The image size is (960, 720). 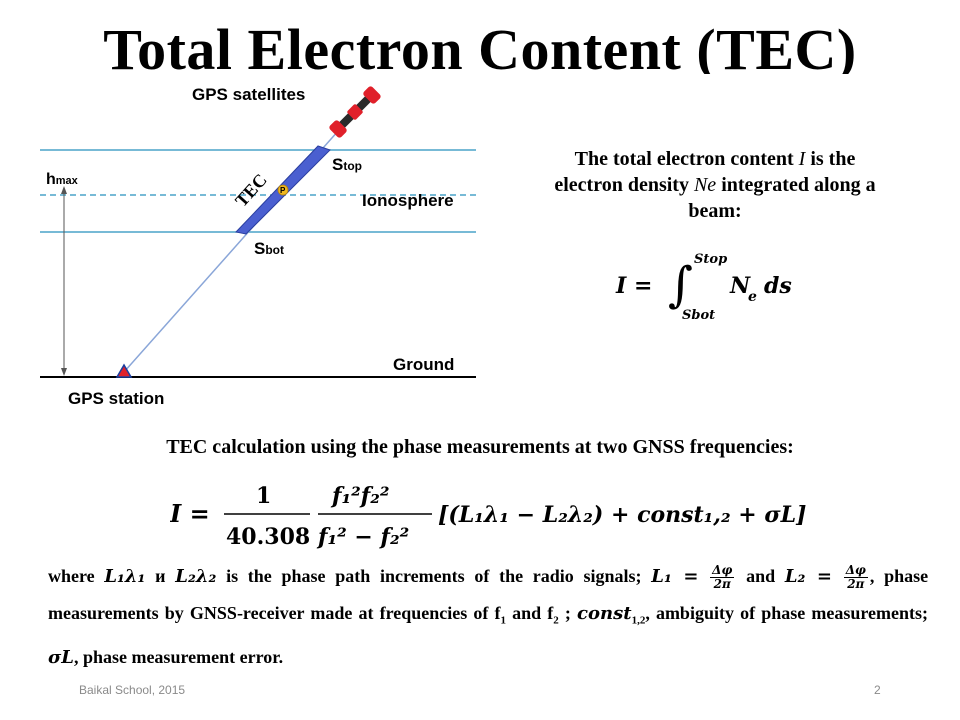 I want to click on expl-const-sub: 1,2, so click(x=638, y=620).